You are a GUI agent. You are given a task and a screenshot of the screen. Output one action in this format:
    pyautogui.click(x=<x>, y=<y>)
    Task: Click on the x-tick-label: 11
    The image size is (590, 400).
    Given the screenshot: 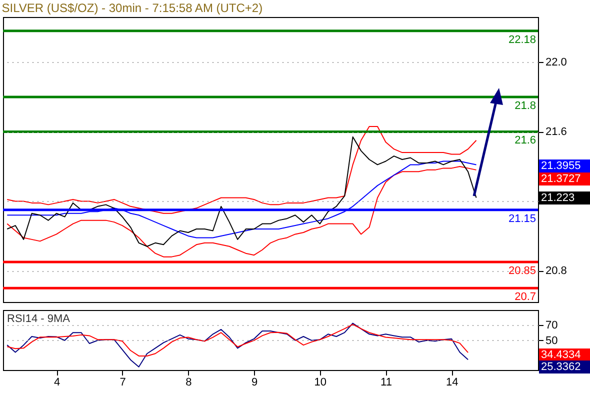 What is the action you would take?
    pyautogui.click(x=386, y=382)
    